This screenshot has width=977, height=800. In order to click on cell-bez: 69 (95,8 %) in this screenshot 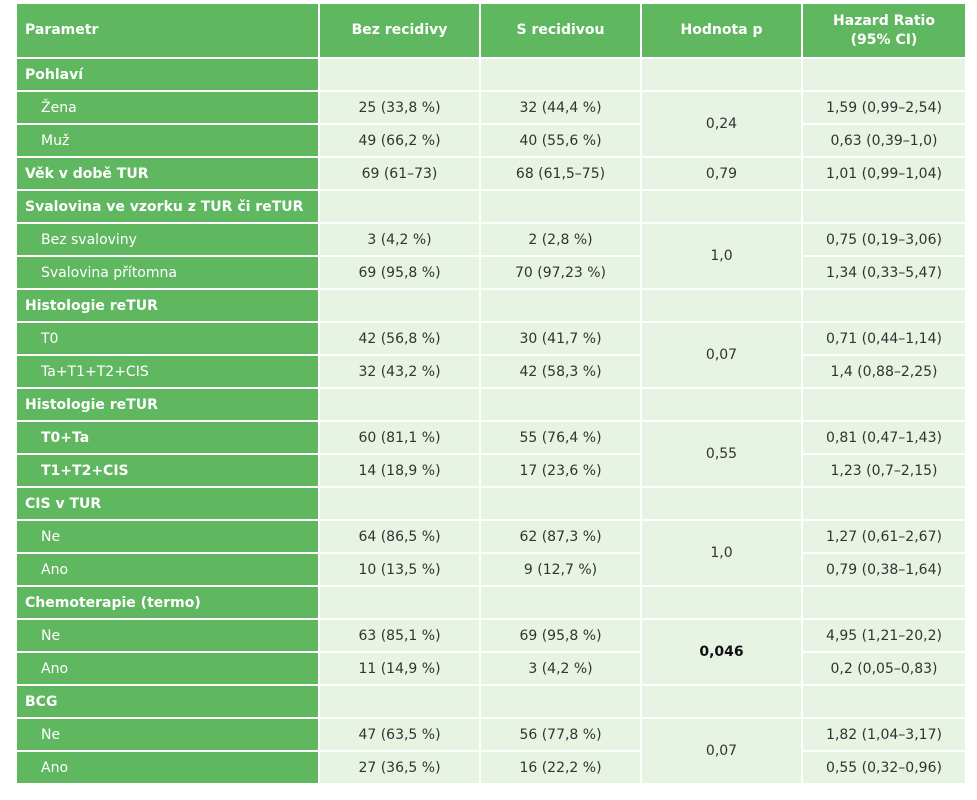, I will do `click(400, 273)`.